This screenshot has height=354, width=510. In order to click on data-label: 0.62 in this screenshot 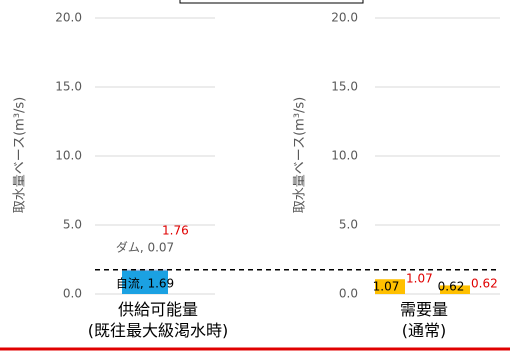, I will do `click(451, 287)`.